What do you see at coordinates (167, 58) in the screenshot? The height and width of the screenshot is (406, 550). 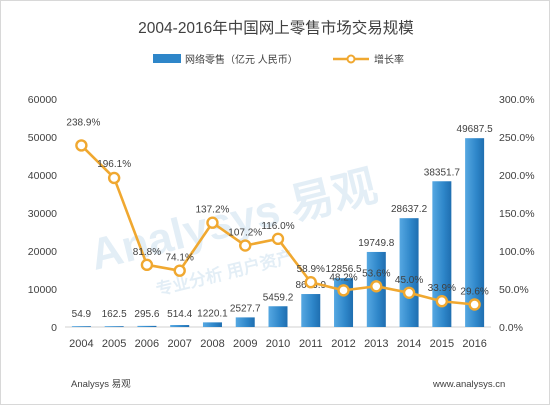 I see `legend-swatch-bar` at bounding box center [167, 58].